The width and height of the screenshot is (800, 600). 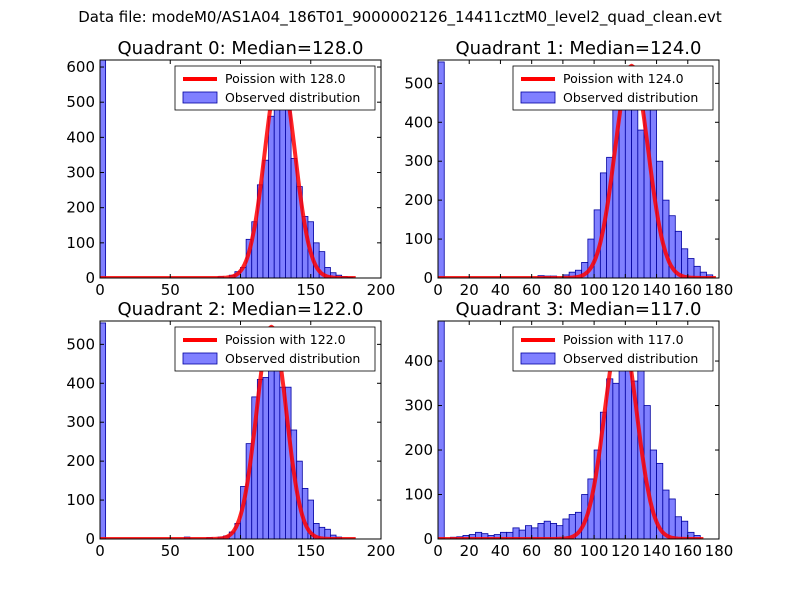 What do you see at coordinates (625, 551) in the screenshot?
I see `x-tick-label: 120` at bounding box center [625, 551].